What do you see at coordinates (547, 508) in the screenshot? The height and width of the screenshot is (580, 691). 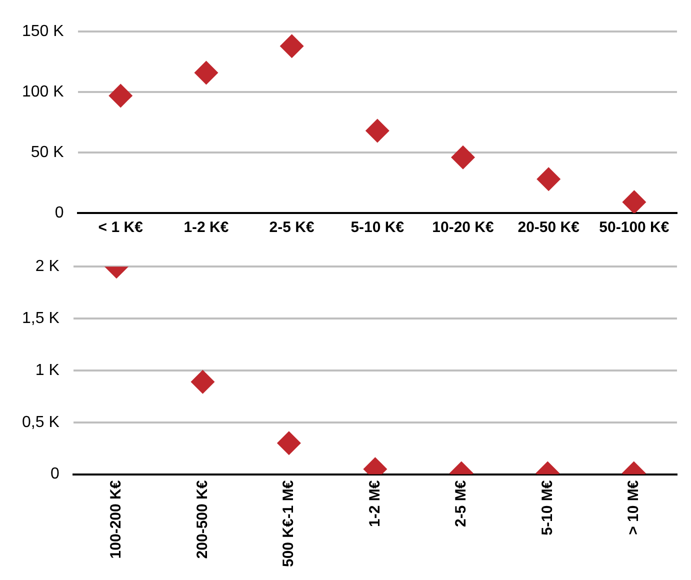 I see `x-tick-label: 5-10 M€` at bounding box center [547, 508].